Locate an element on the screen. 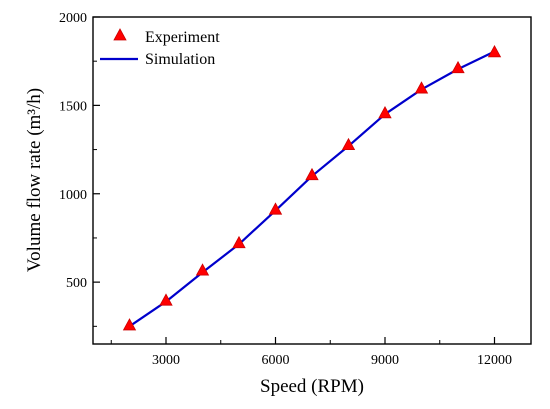  x-tick-label: 6000 is located at coordinates (276, 360).